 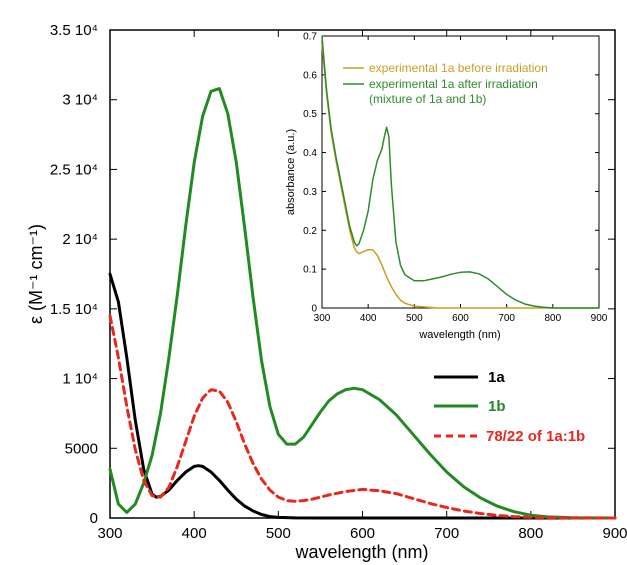 I want to click on inset-legend-label-after: experimental 1a after irradiation, so click(x=453, y=84).